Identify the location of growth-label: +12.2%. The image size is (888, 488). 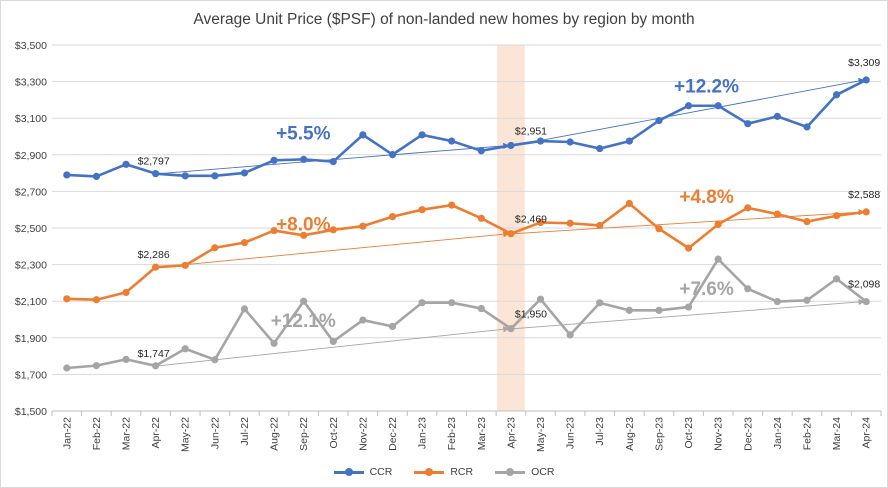
(706, 87).